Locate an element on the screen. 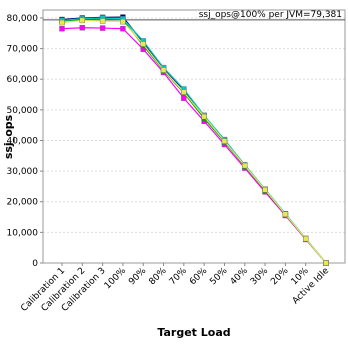 The width and height of the screenshot is (348, 348). y-tick-label: 30,000 is located at coordinates (23, 172).